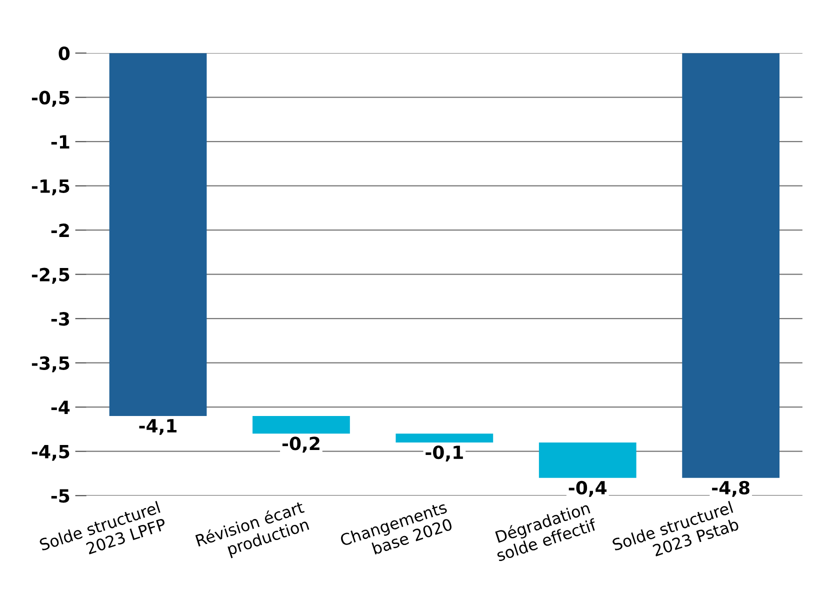 Image resolution: width=823 pixels, height=590 pixels. Describe the element at coordinates (60, 319) in the screenshot. I see `y-tick-label: -3` at that location.